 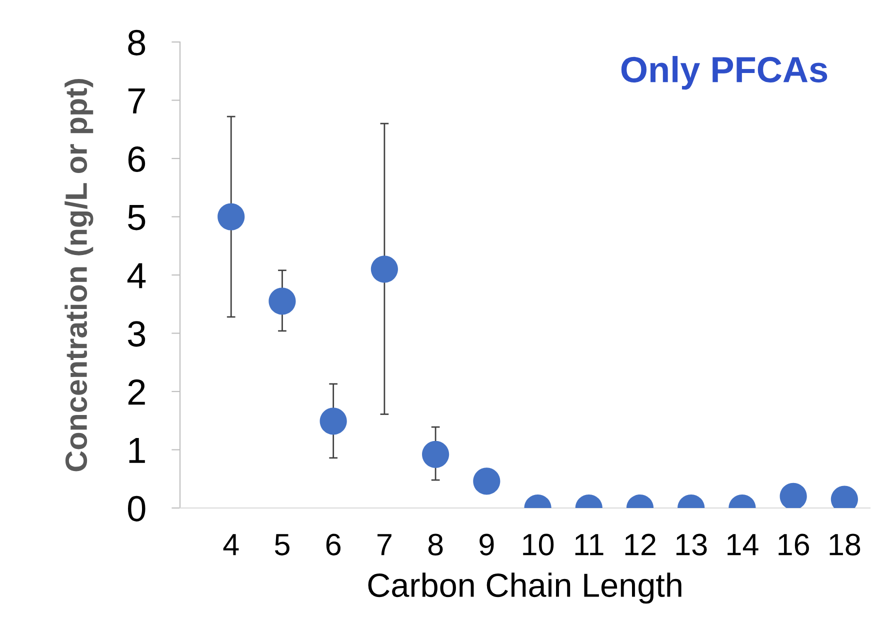 I want to click on y-tick-label: 2, so click(x=136, y=392).